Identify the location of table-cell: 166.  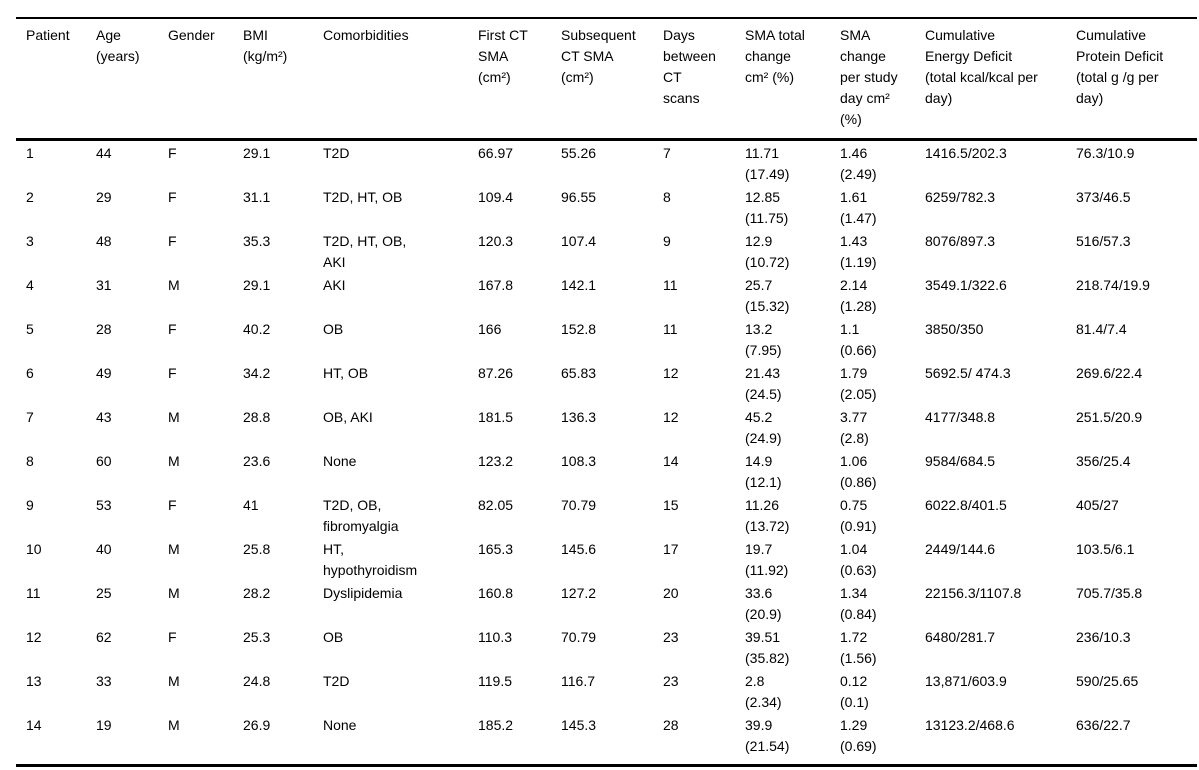
(490, 329).